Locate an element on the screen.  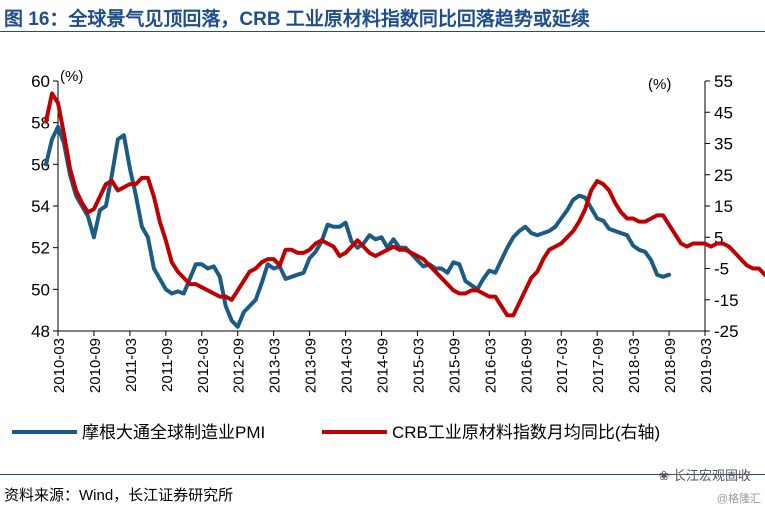
x-tick-label: 2016-03 is located at coordinates (490, 365).